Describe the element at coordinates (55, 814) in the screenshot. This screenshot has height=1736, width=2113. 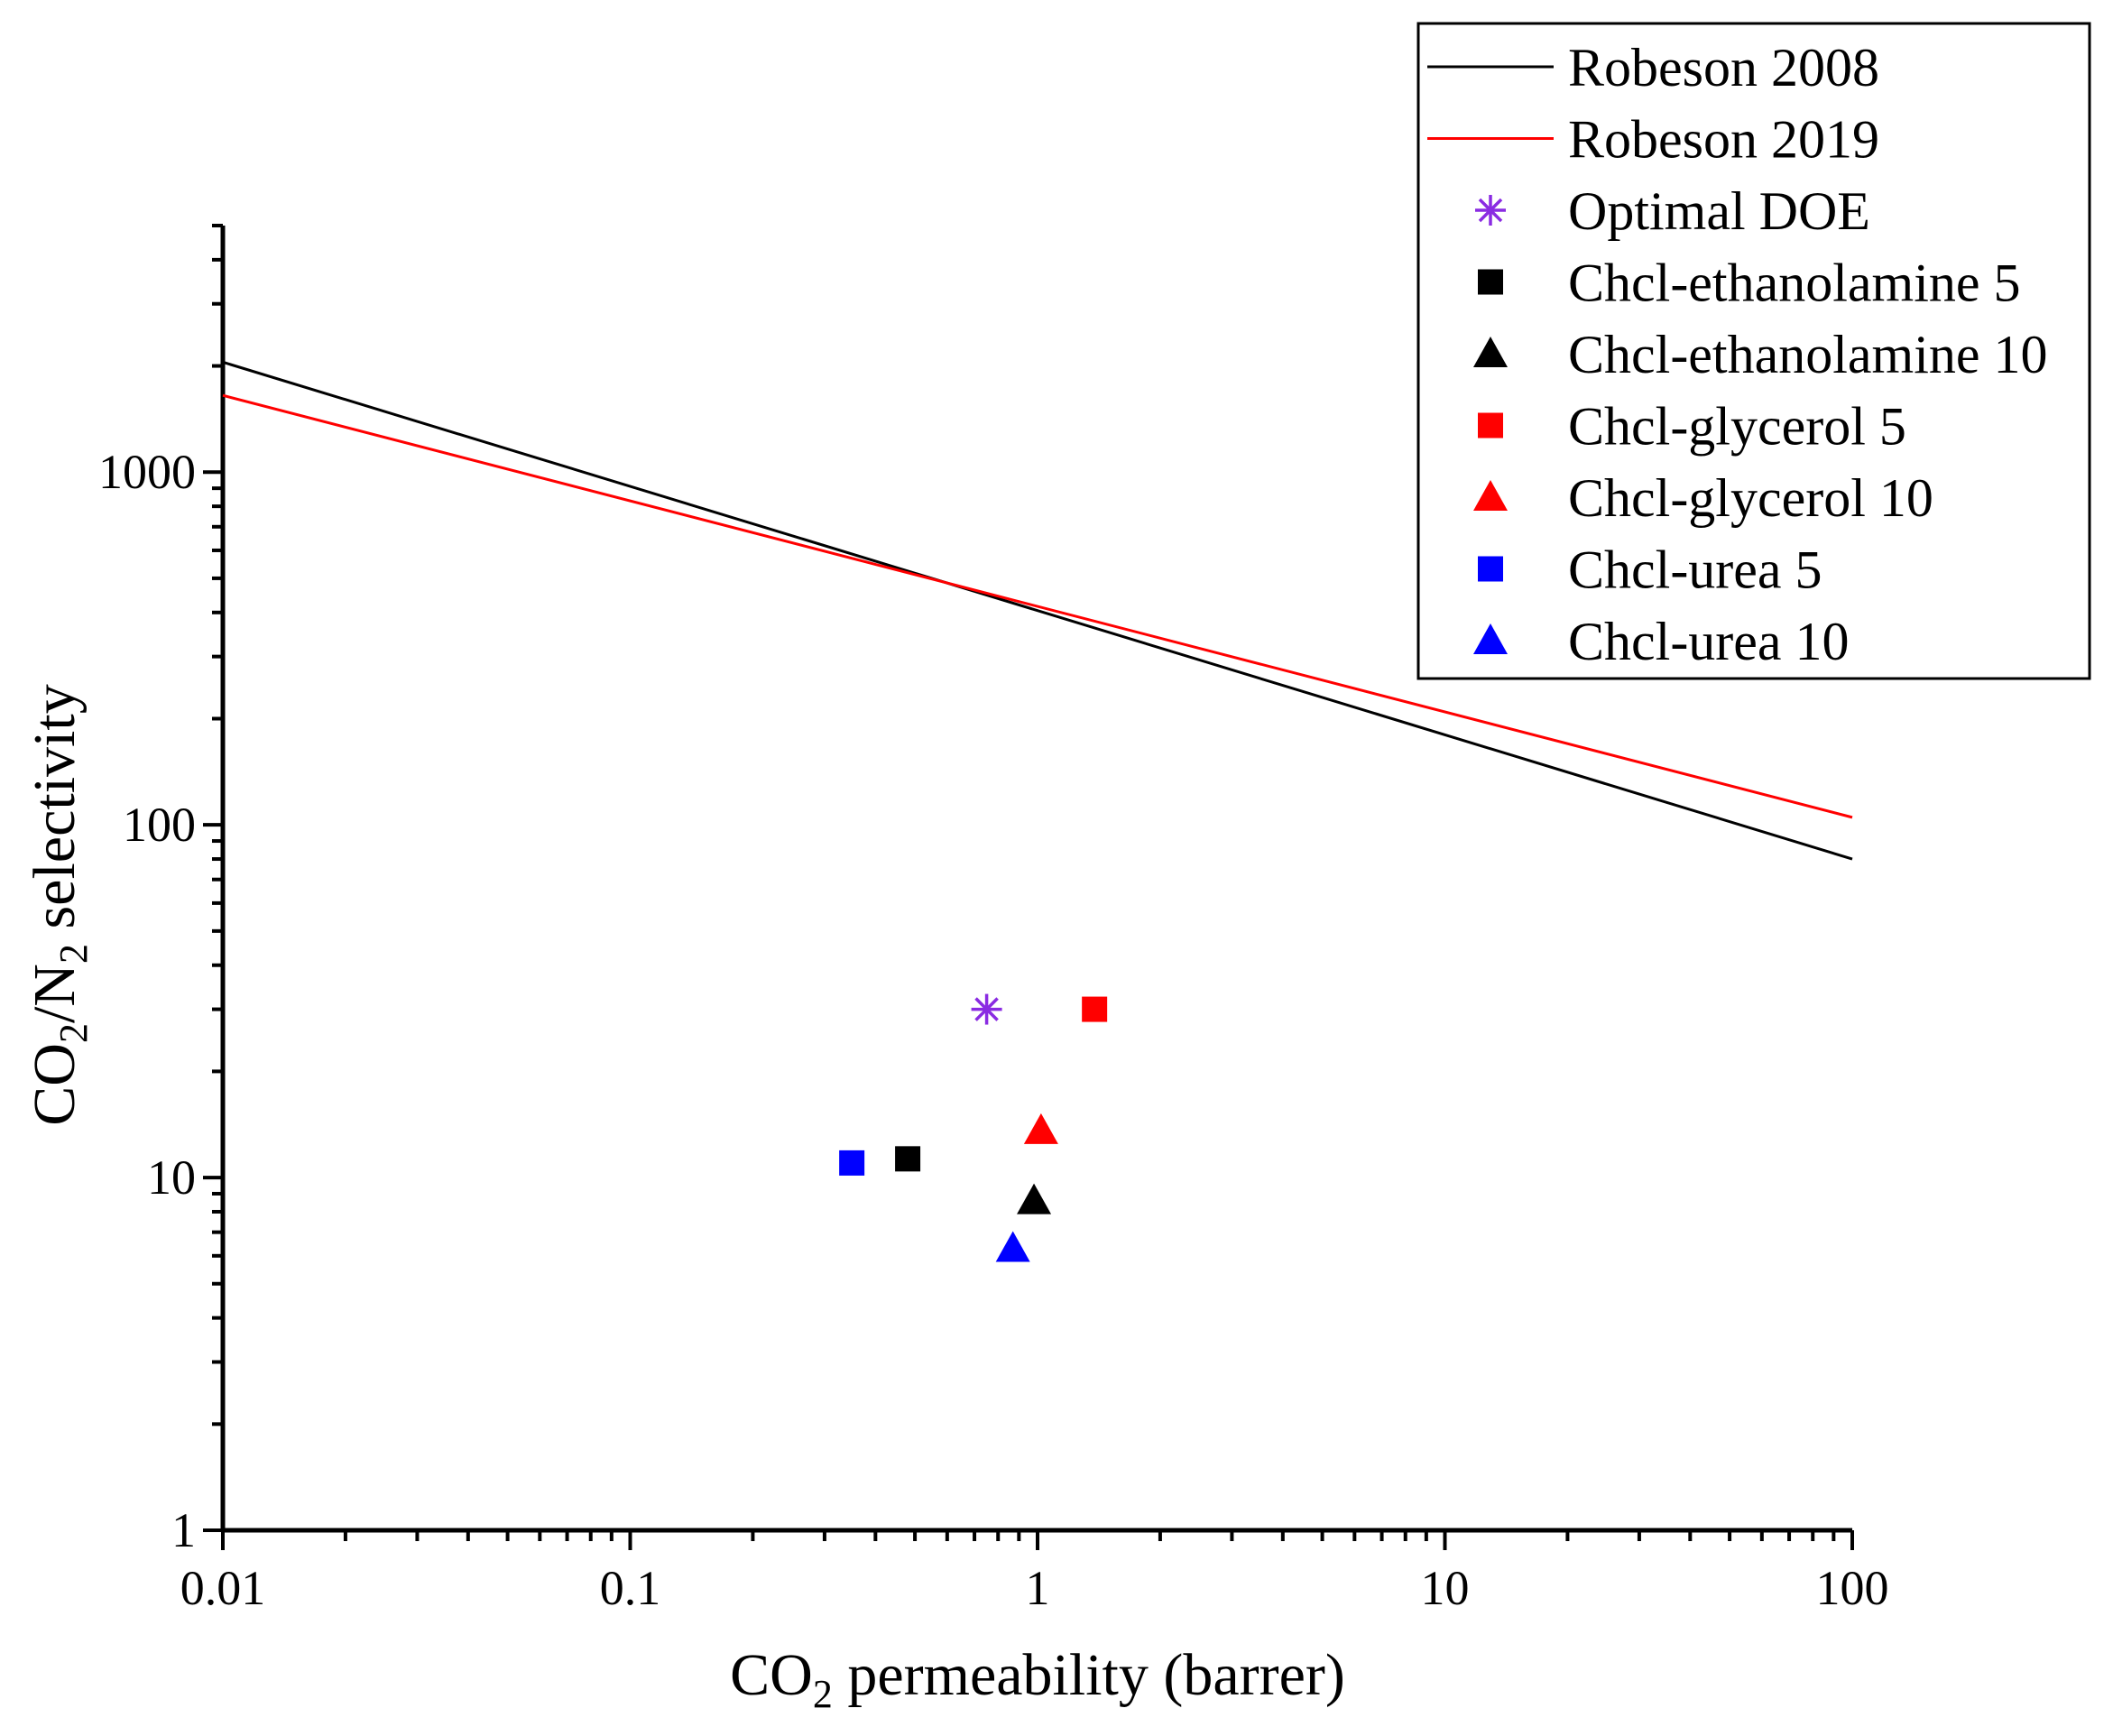
I see `y-title-rest: selectivity` at that location.